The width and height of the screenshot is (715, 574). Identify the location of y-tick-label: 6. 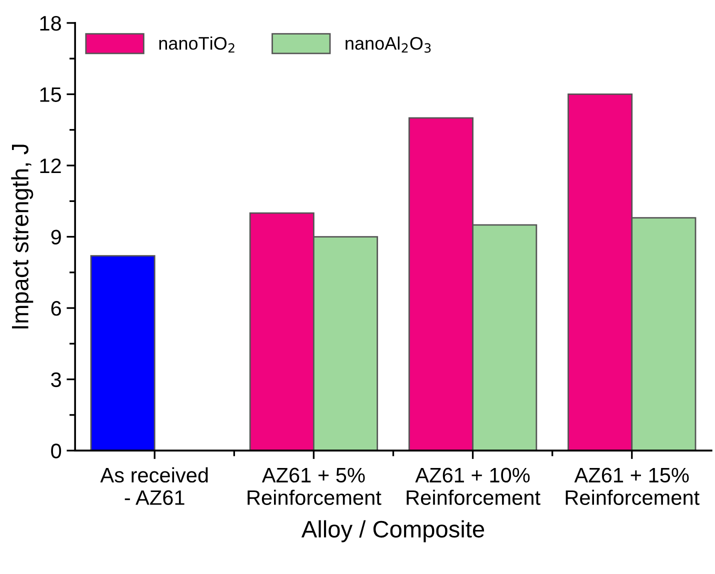
(56, 308).